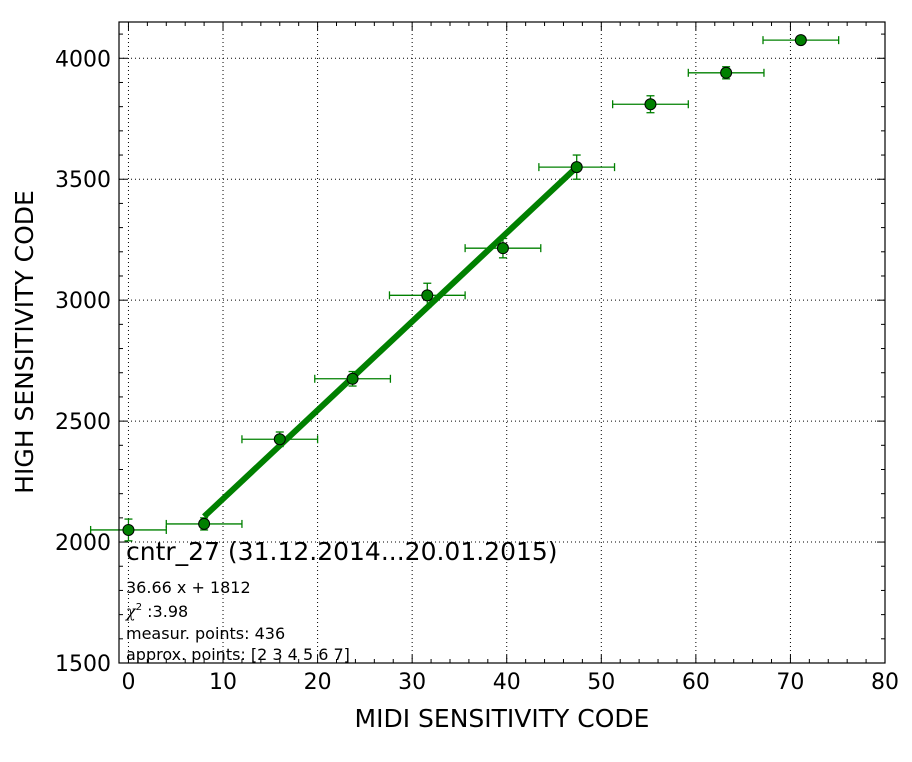 Image resolution: width=912 pixels, height=762 pixels. What do you see at coordinates (502, 718) in the screenshot?
I see `x-axis-label: MIDI SENSITIVITY CODE` at bounding box center [502, 718].